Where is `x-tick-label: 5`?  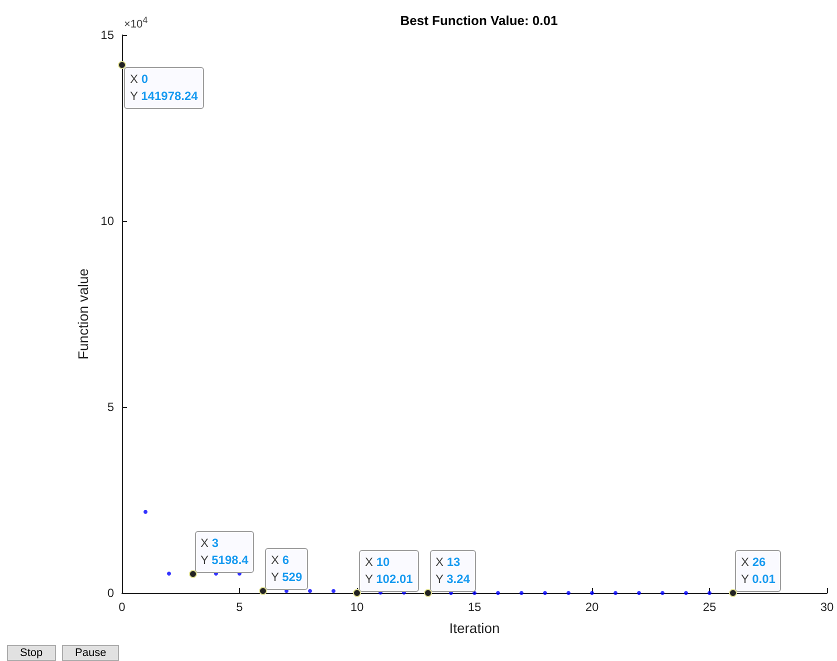
x-tick-label: 5 is located at coordinates (240, 607).